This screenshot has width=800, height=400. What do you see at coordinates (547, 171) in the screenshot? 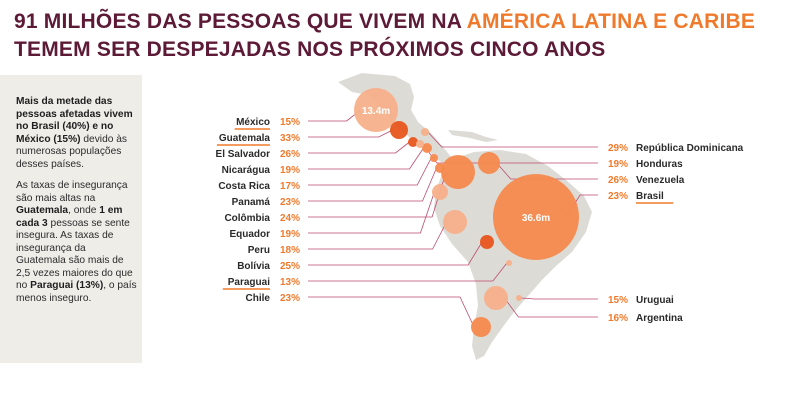
I see `leader-venezuela` at bounding box center [547, 171].